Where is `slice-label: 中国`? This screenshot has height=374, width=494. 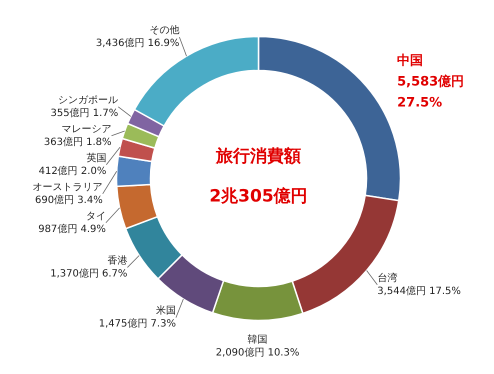 slice-label: 中国 is located at coordinates (410, 60).